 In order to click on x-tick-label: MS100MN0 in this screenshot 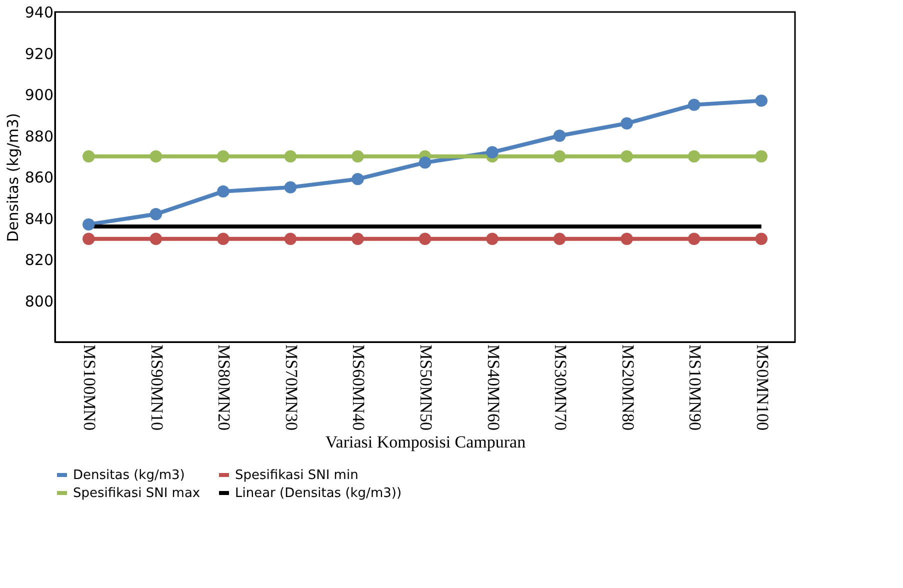, I will do `click(90, 387)`.